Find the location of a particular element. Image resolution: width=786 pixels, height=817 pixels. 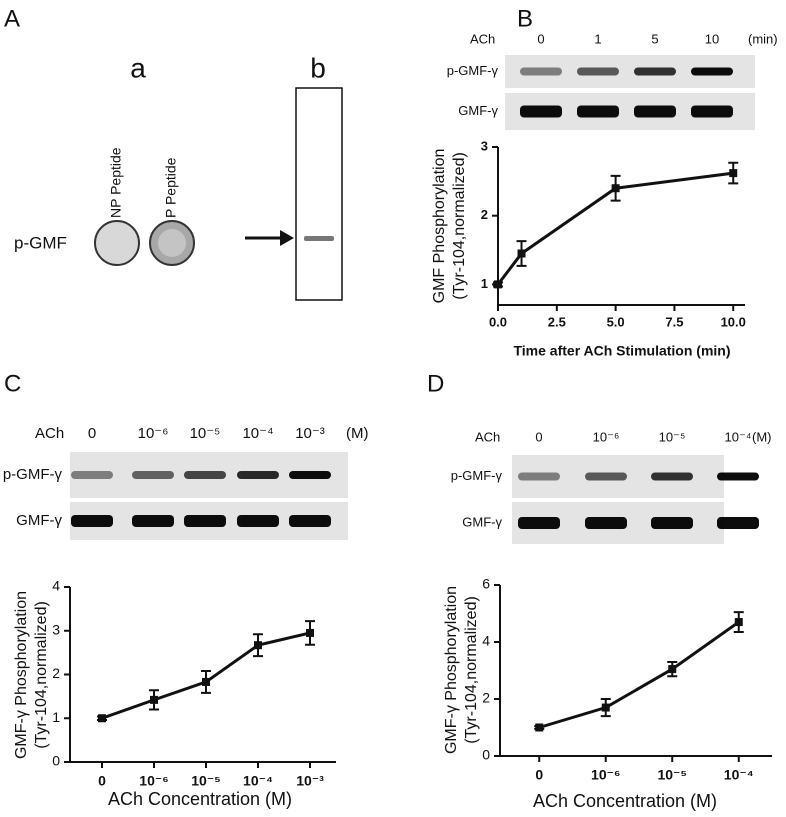

panel-letter: C is located at coordinates (12, 383).